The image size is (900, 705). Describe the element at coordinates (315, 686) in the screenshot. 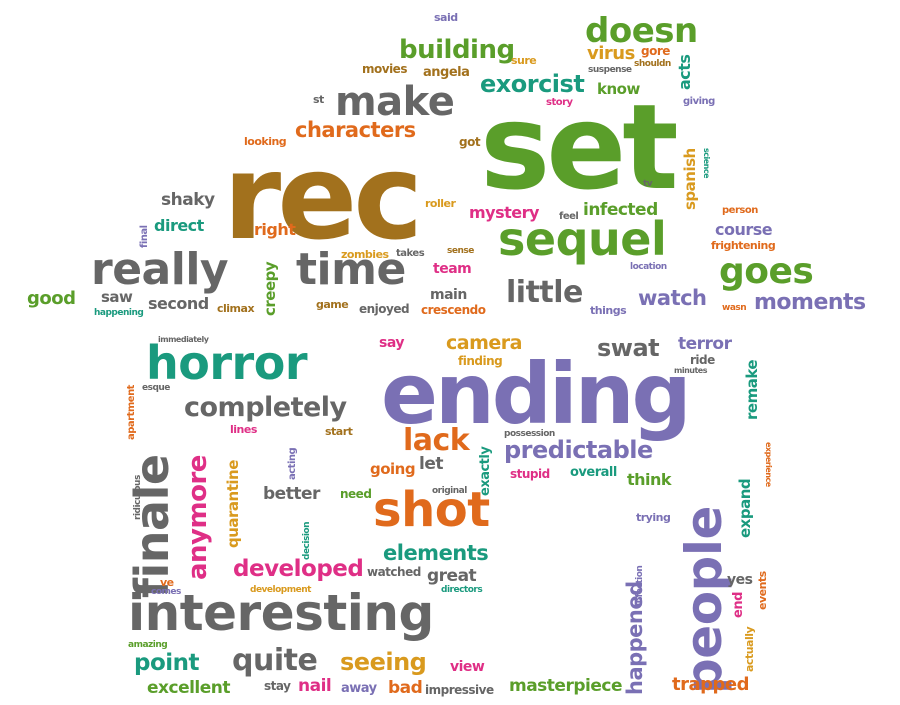

I see `word: nail` at that location.